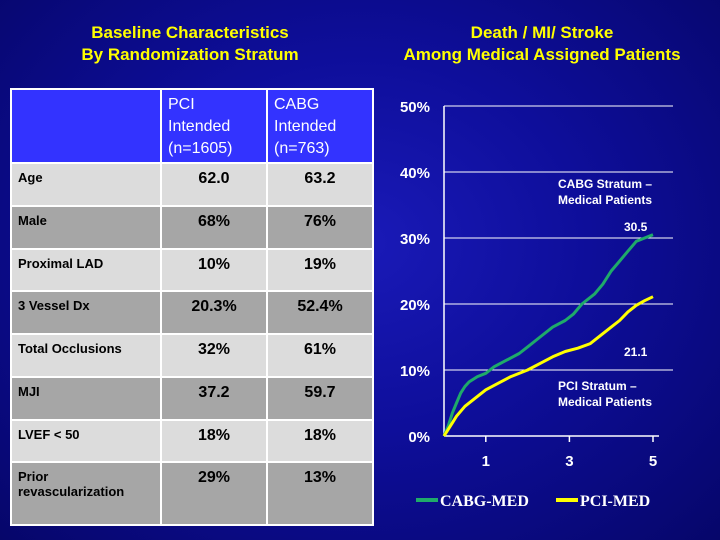  What do you see at coordinates (86, 126) in the screenshot?
I see `header-empty-cell` at bounding box center [86, 126].